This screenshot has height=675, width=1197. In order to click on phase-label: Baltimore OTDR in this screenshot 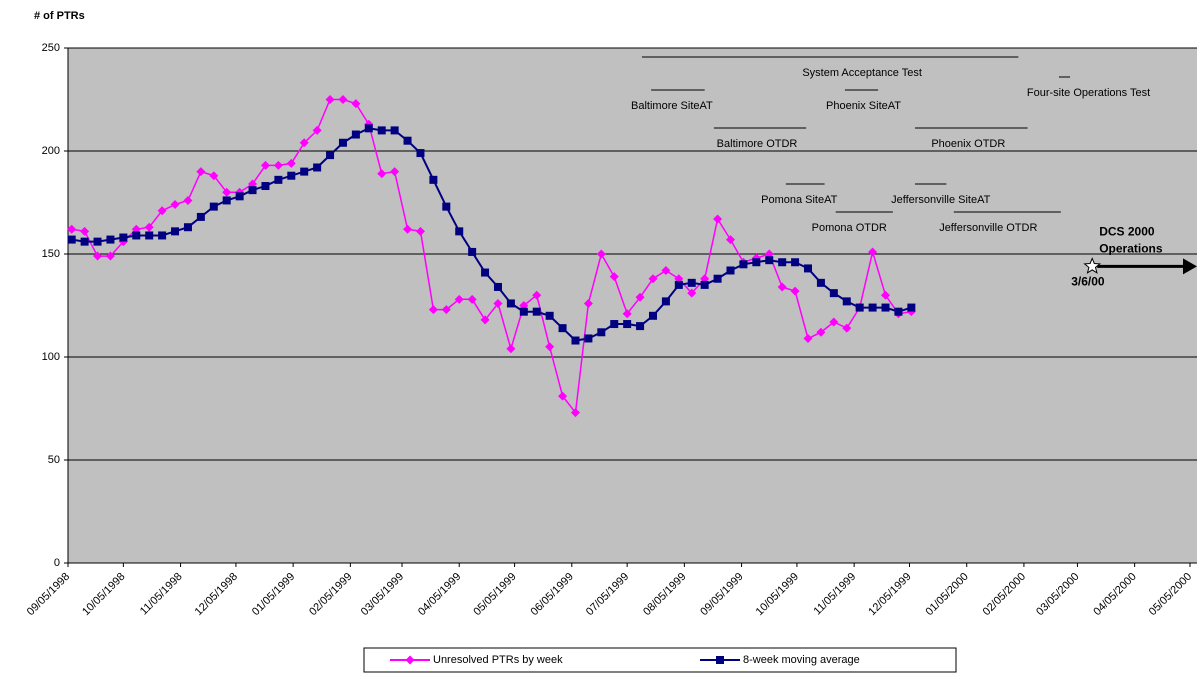, I will do `click(757, 144)`.